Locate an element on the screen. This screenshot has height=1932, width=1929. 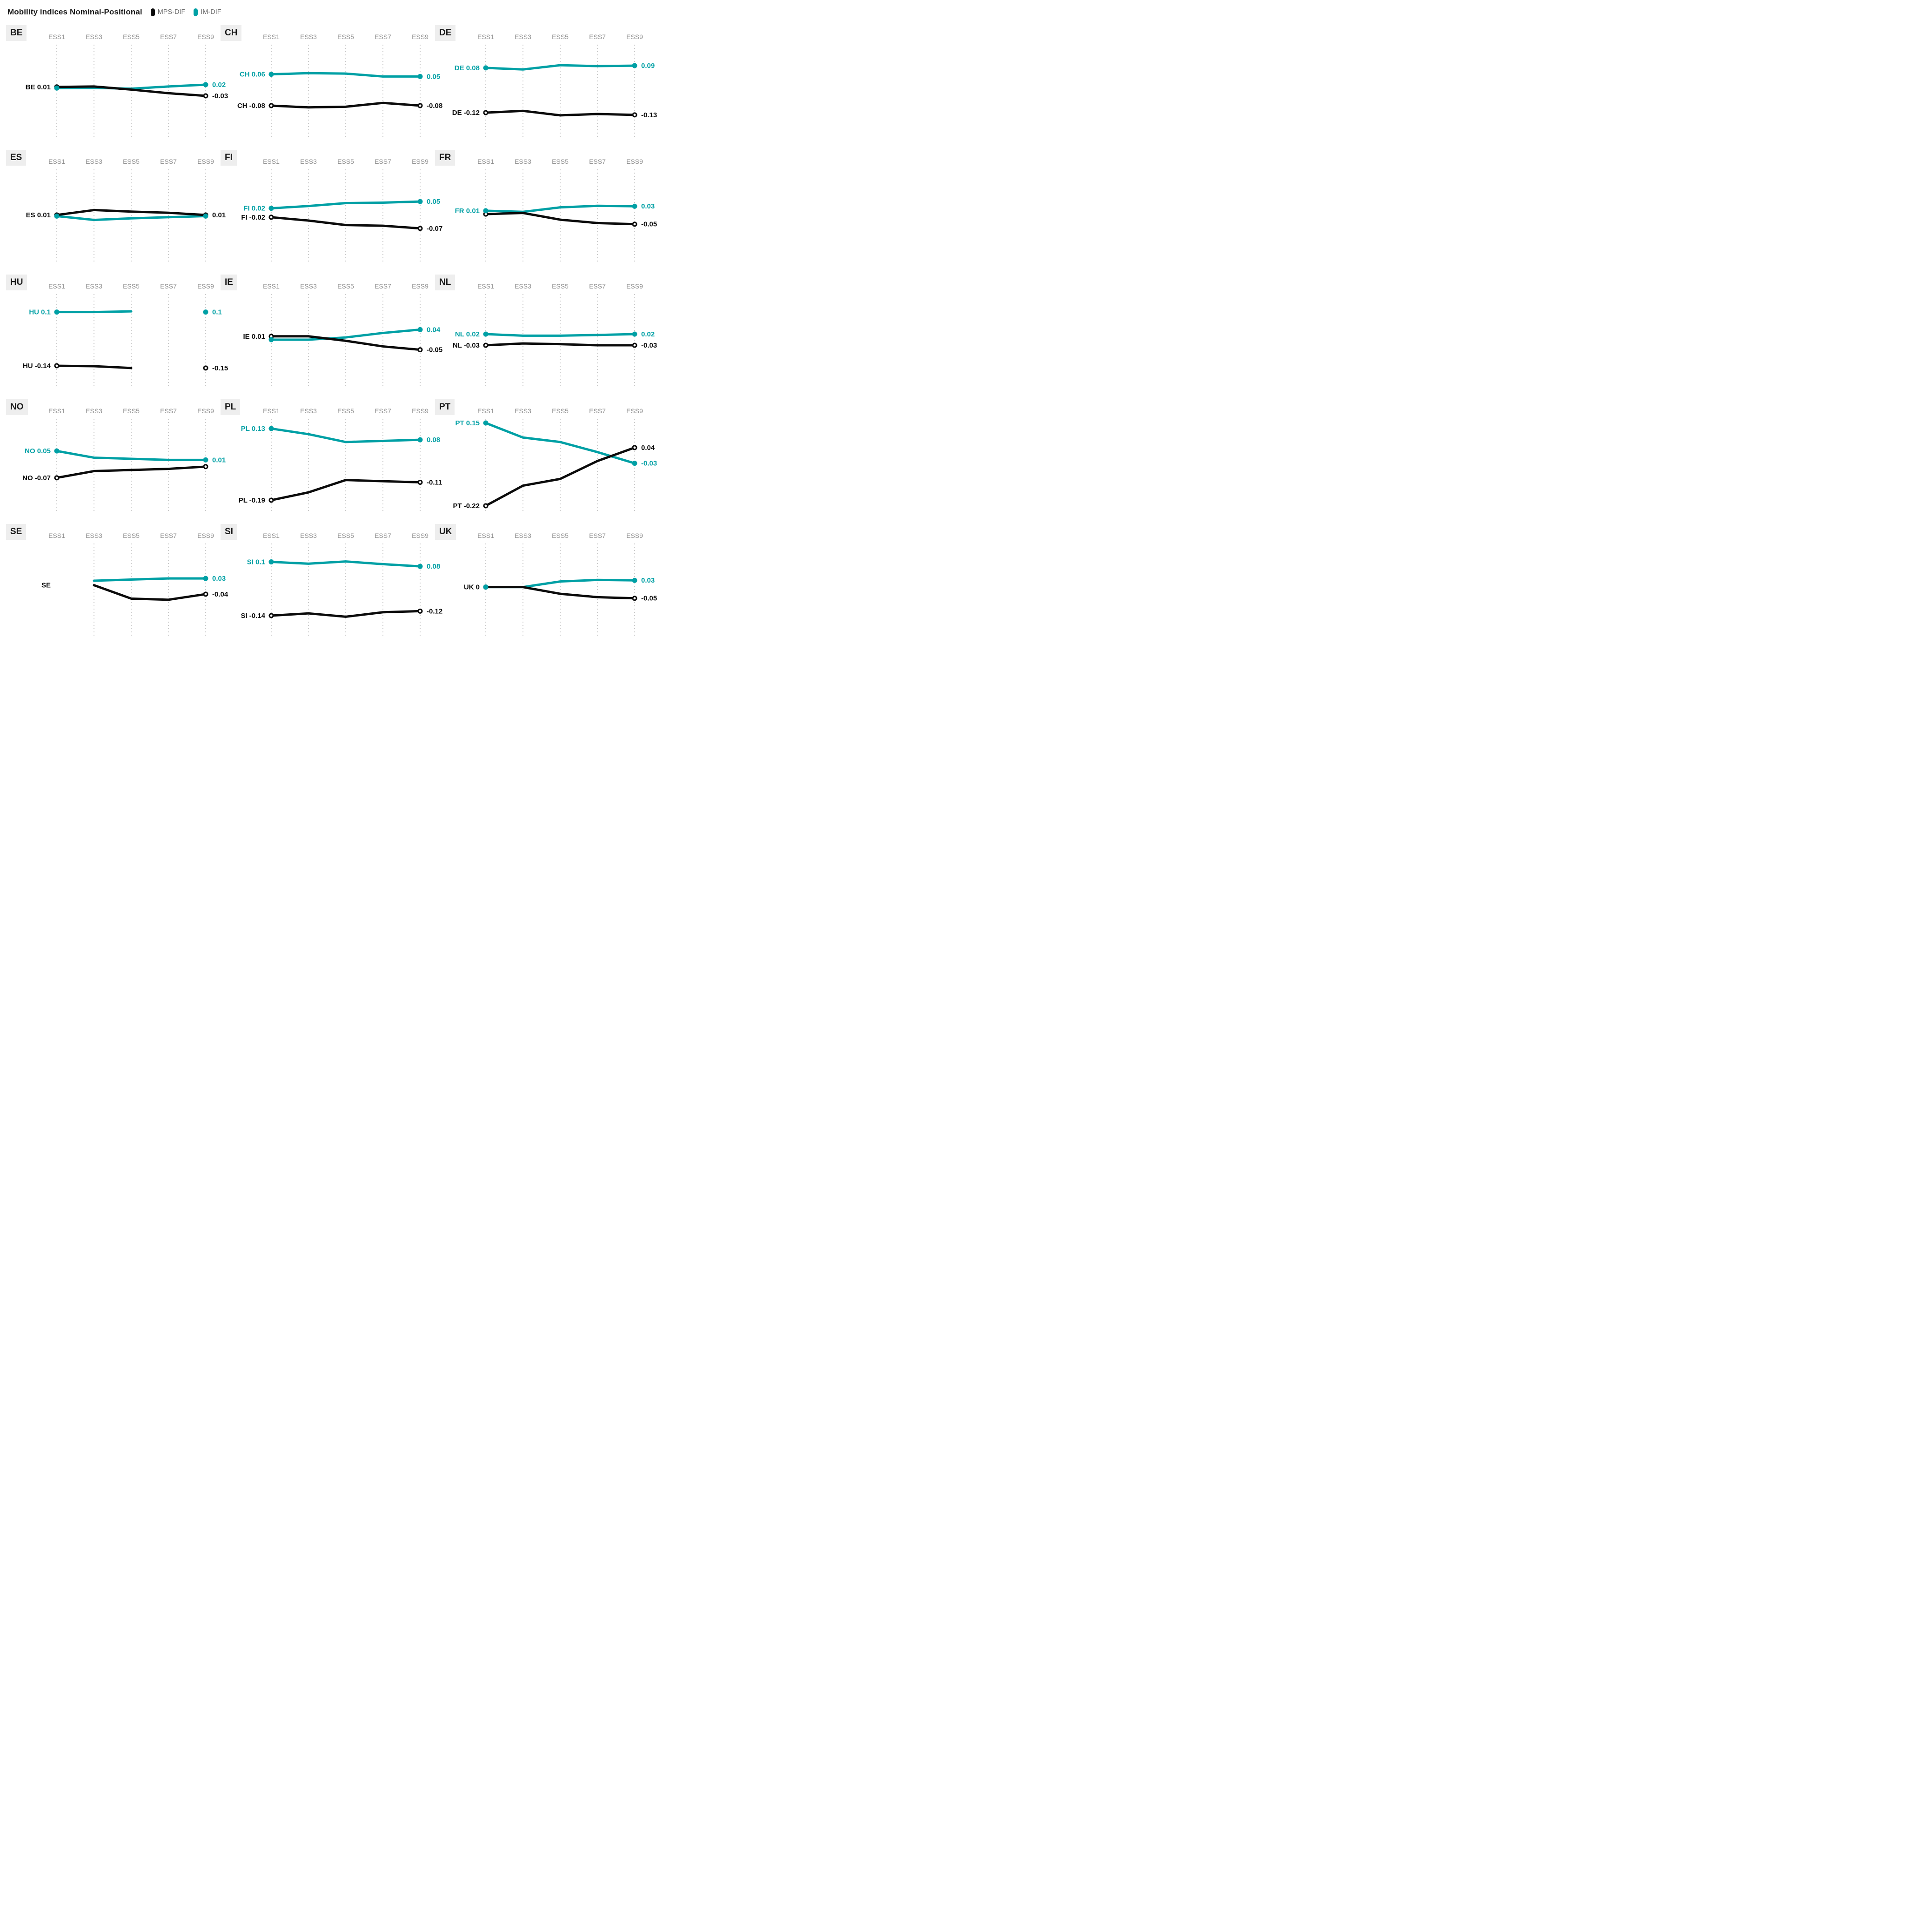
end-value-label-im: 0.05 is located at coordinates (433, 76).